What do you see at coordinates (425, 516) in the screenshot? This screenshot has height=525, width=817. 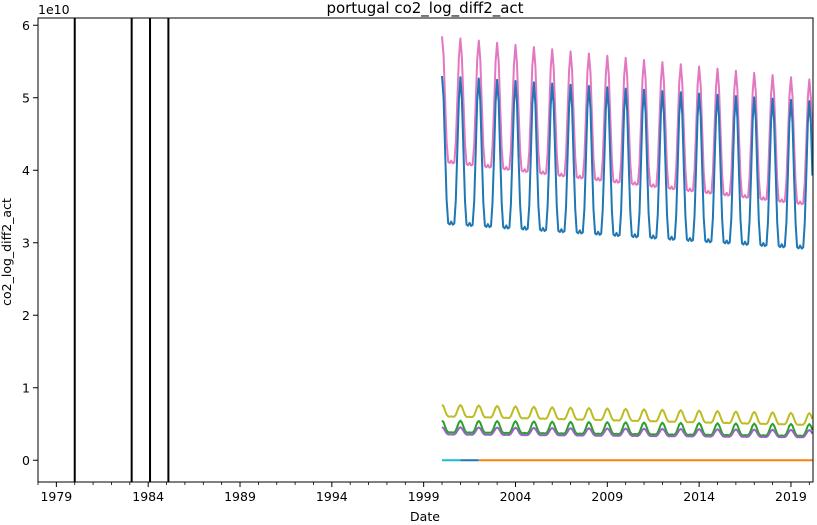 I see `x-axis-label: Date` at bounding box center [425, 516].